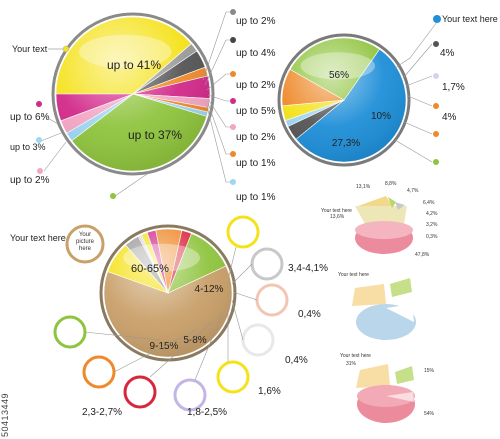 Image resolution: width=500 pixels, height=439 pixels. I want to click on mini-c-label: Your text here, so click(355, 356).